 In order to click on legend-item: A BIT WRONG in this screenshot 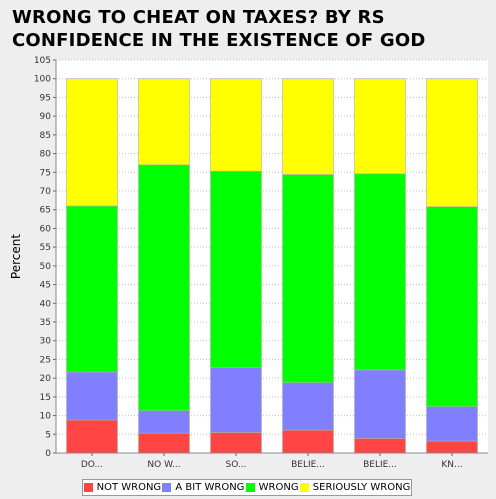, I will do `click(203, 487)`.